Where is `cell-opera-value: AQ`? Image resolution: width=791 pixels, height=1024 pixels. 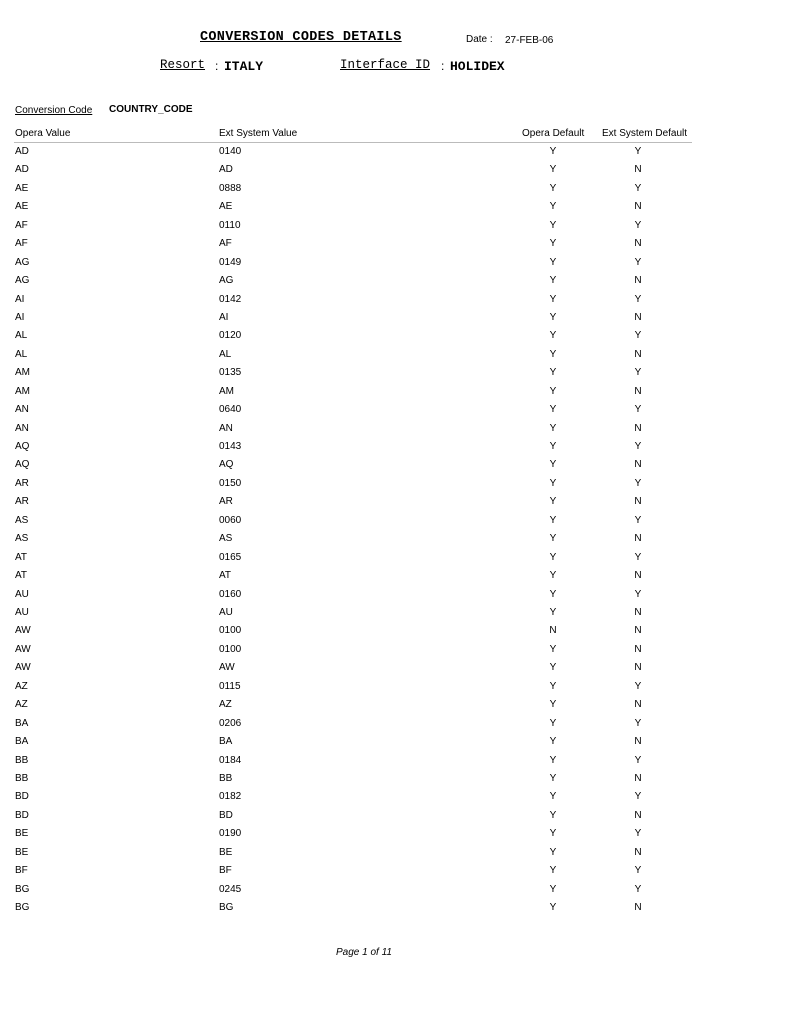
cell-opera-value: AQ is located at coordinates (22, 465).